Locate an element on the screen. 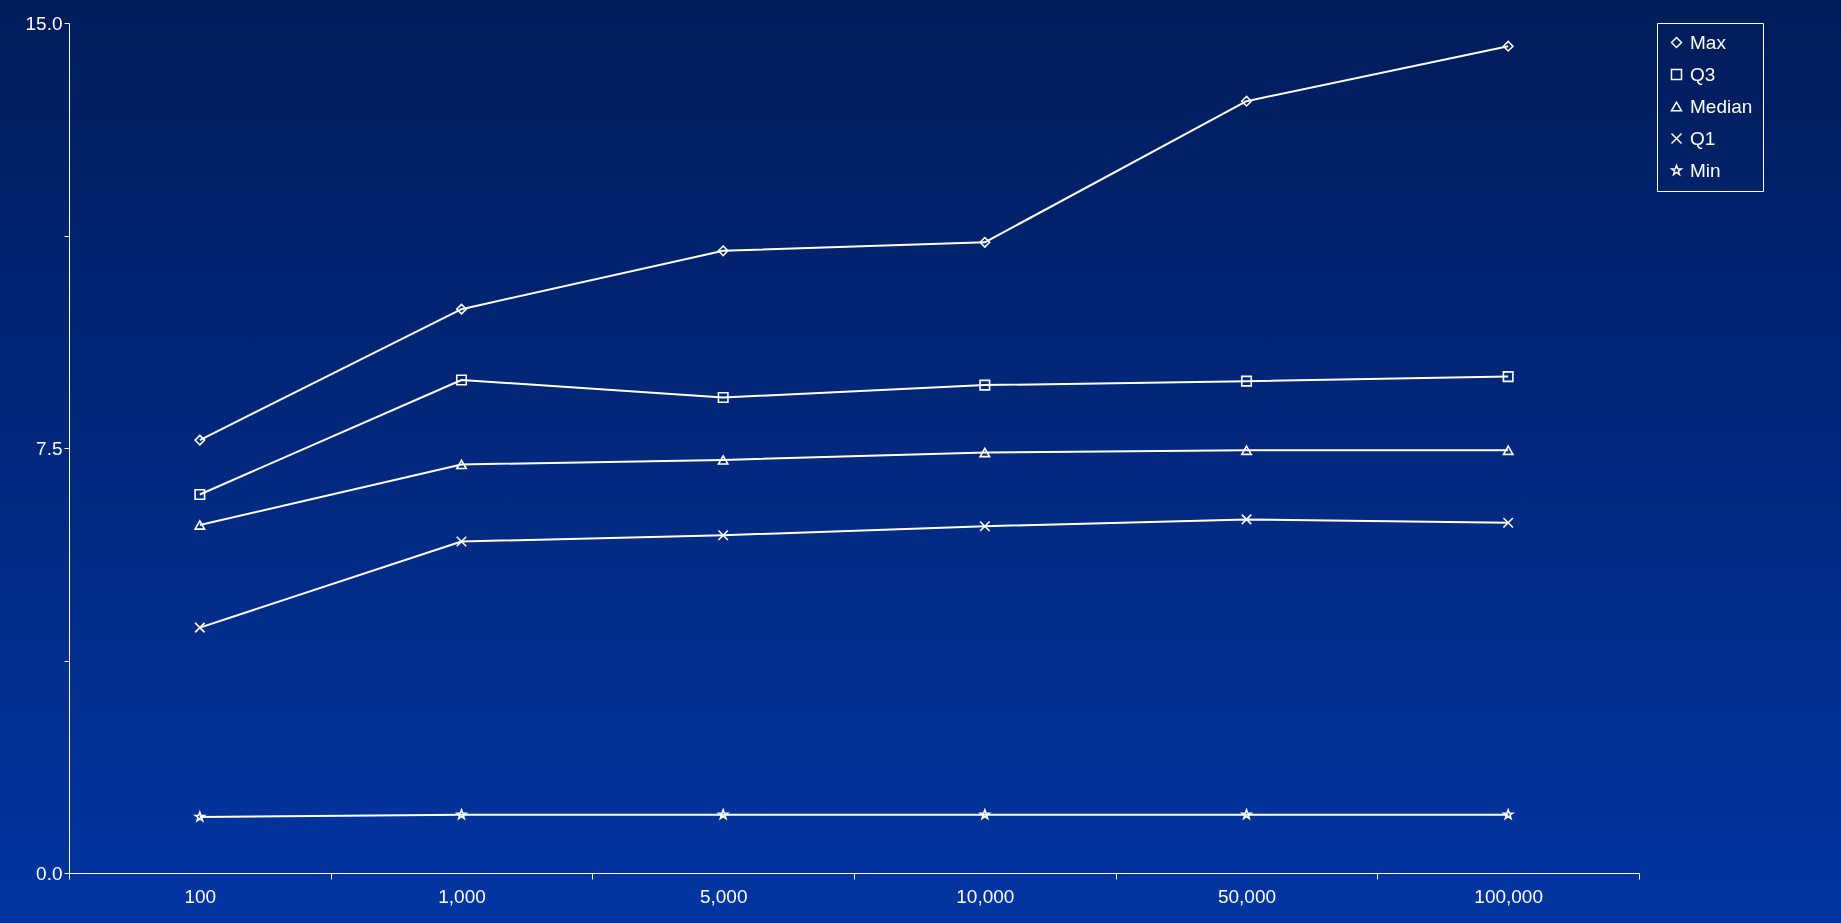  y-tick-label: 0.0 is located at coordinates (49, 873).